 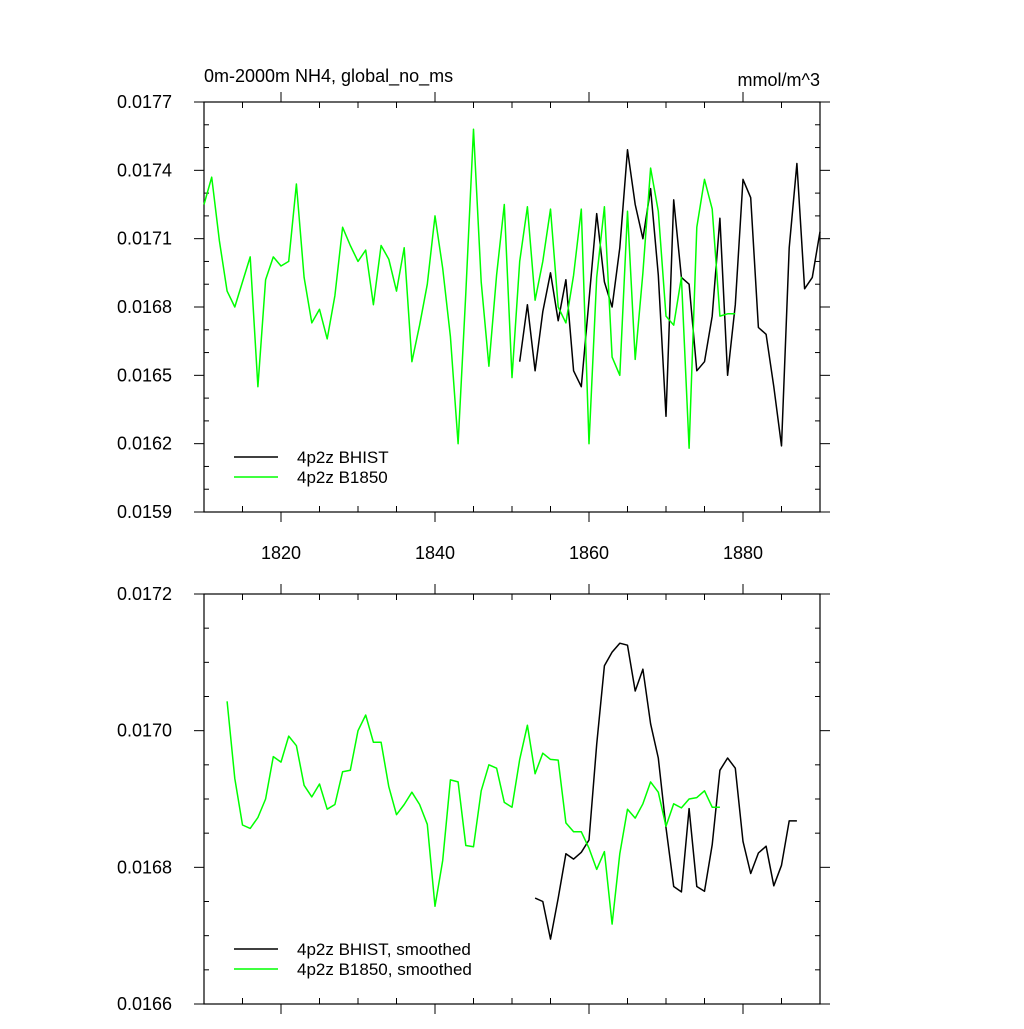 I want to click on y-tick-label: 0.0170, so click(x=144, y=731).